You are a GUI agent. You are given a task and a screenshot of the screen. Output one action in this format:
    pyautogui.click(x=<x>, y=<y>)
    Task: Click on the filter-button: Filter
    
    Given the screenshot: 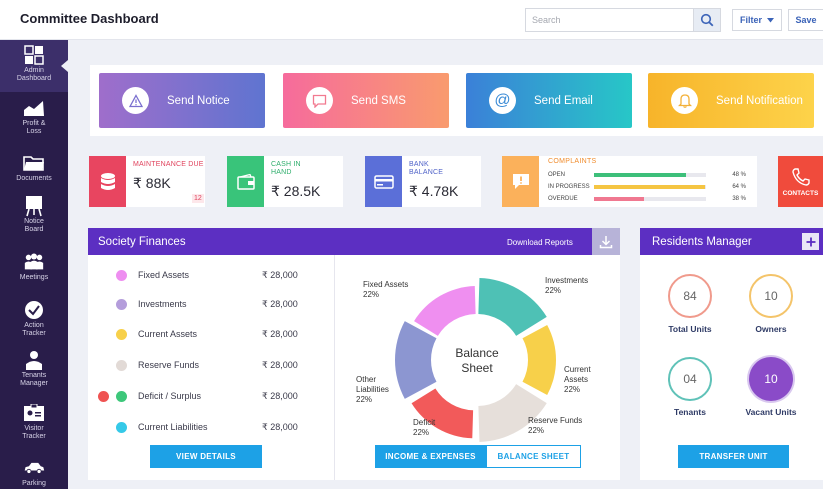 What is the action you would take?
    pyautogui.click(x=757, y=20)
    